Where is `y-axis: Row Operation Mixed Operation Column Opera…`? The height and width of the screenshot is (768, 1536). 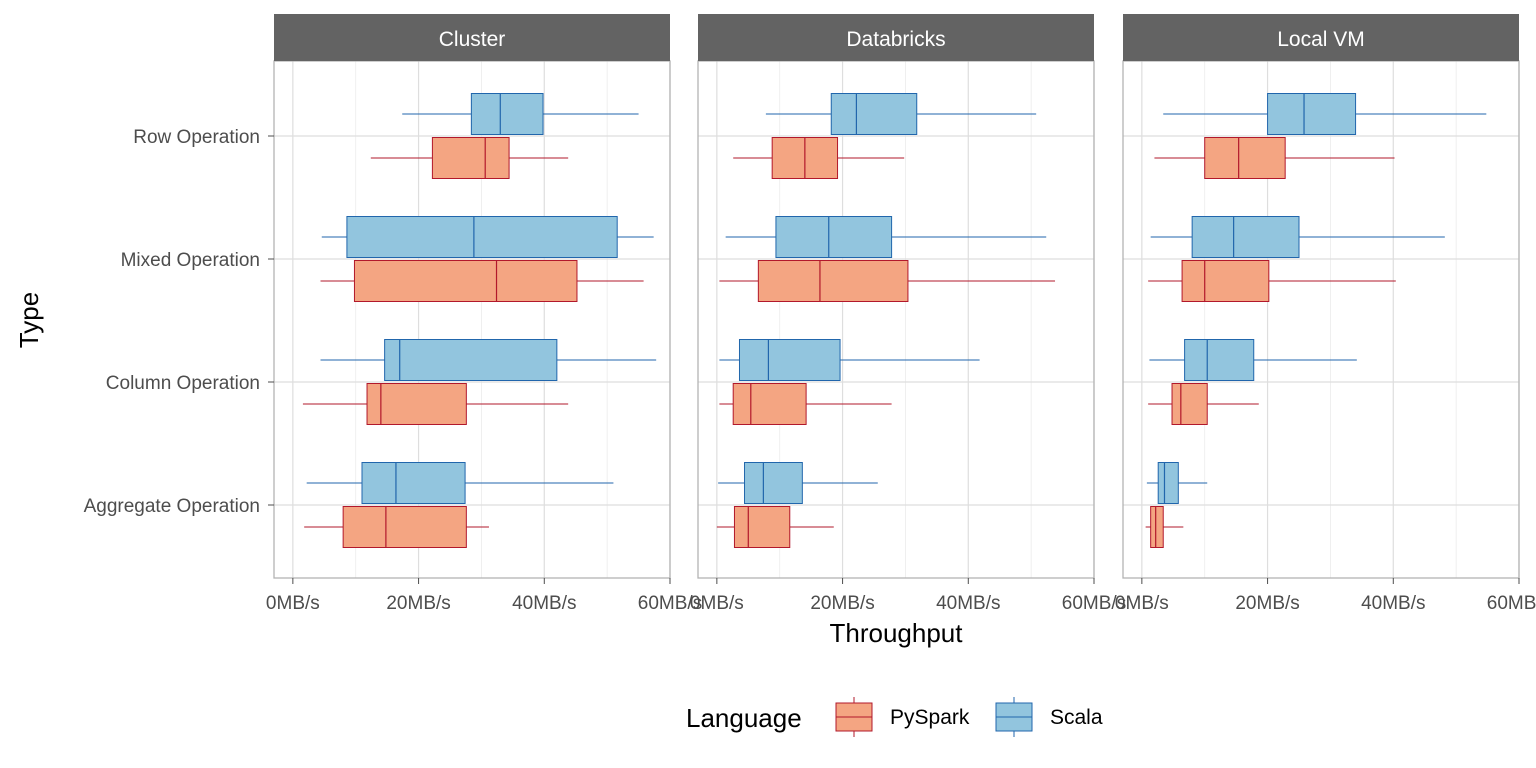
y-axis: Row Operation Mixed Operation Column Opera… is located at coordinates (179, 322).